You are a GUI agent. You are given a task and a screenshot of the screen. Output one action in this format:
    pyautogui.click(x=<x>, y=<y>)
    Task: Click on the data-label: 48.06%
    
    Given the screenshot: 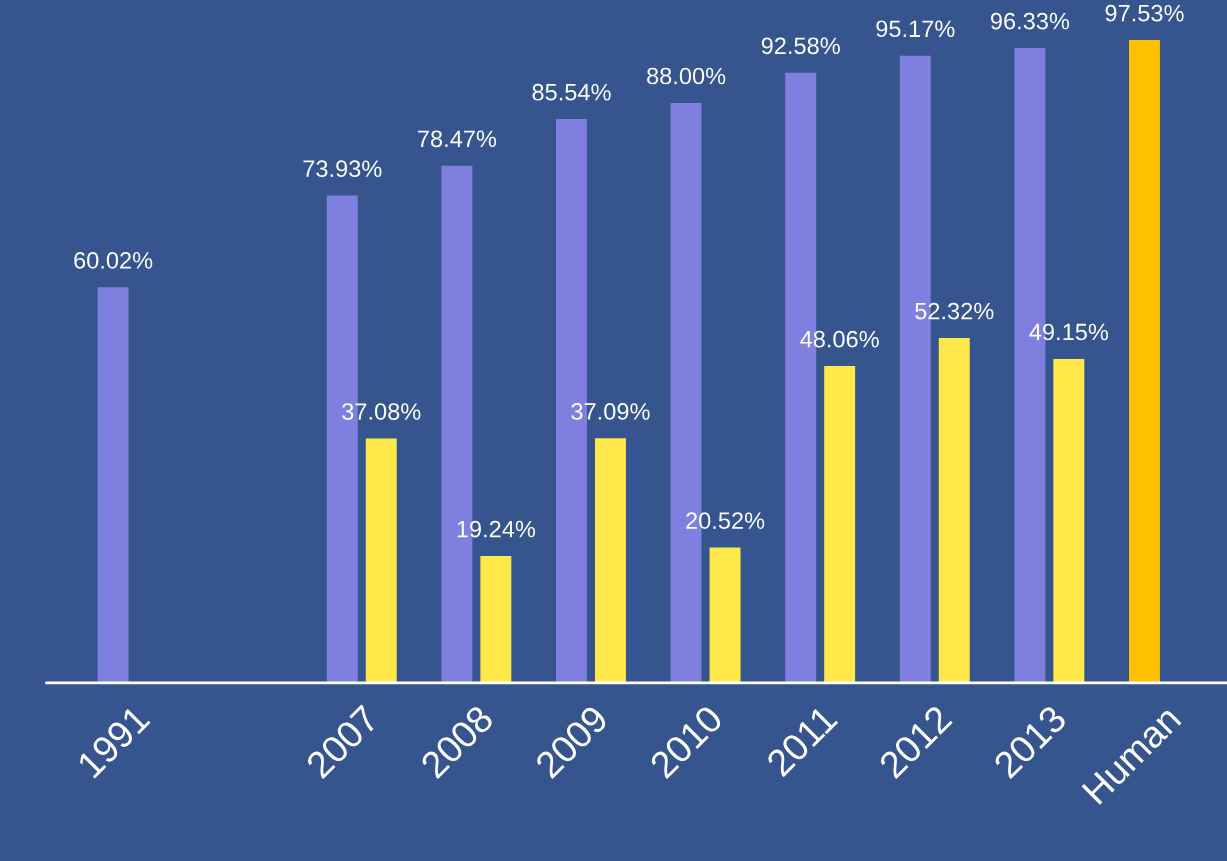 What is the action you would take?
    pyautogui.click(x=839, y=339)
    